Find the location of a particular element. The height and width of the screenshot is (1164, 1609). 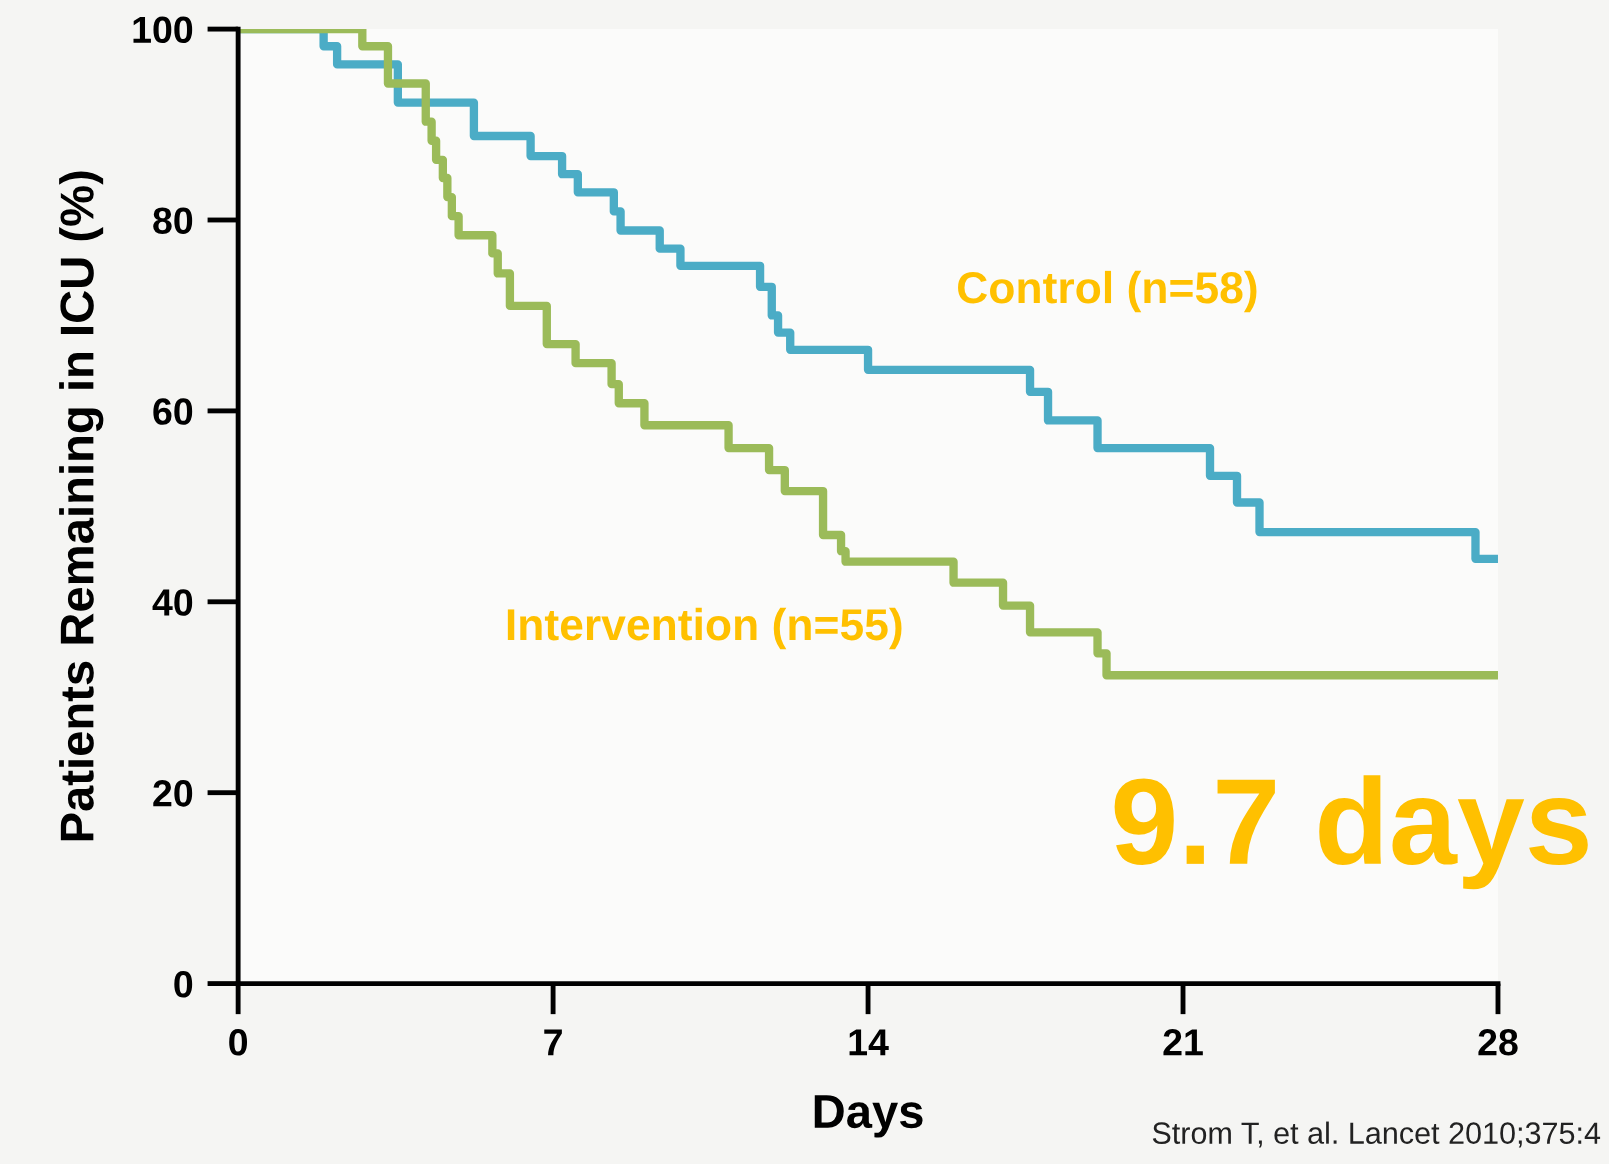

y-tick-label: 40 is located at coordinates (172, 602).